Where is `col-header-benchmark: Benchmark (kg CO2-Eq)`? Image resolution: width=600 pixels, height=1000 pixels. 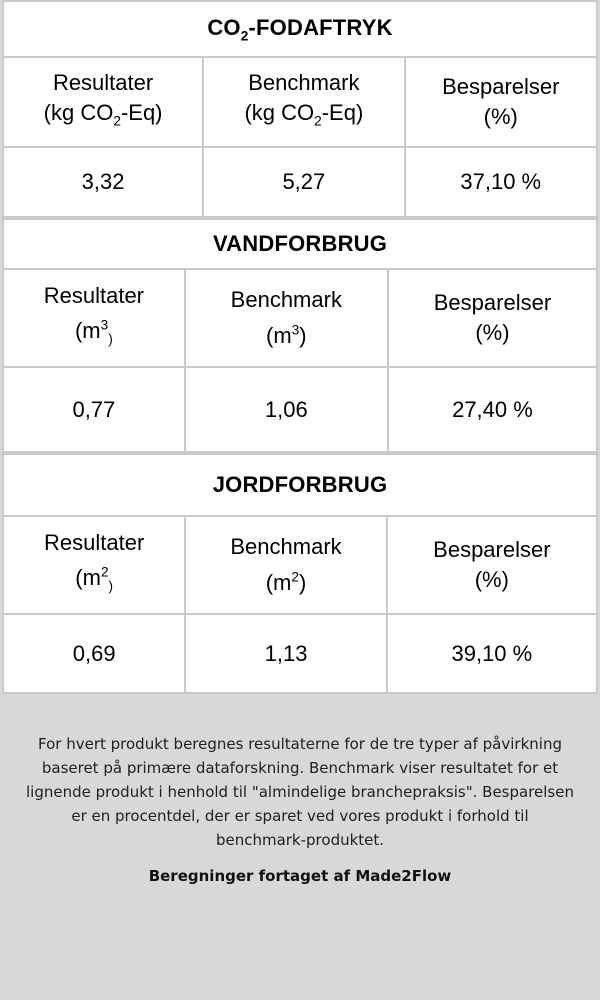 col-header-benchmark: Benchmark (kg CO2-Eq) is located at coordinates (304, 102).